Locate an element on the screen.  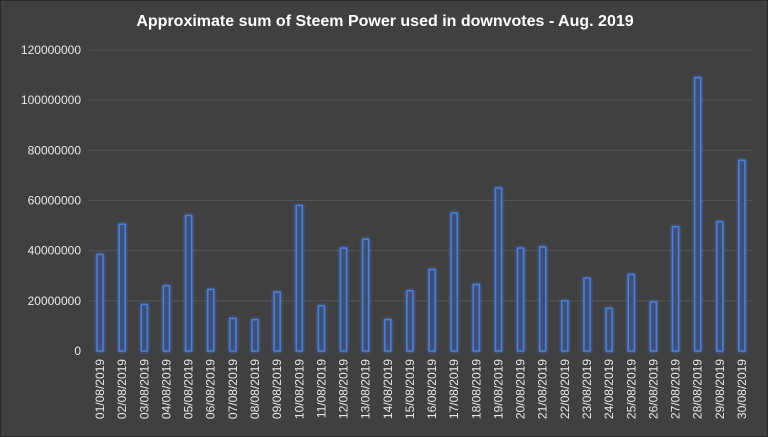
y-tick-label: 80000000 is located at coordinates (55, 150).